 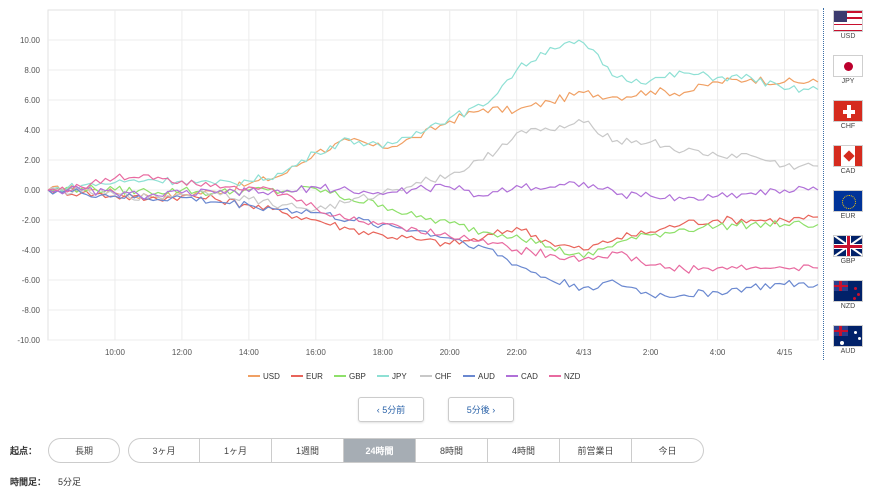 I want to click on flag-code-label: AUD, so click(x=848, y=351).